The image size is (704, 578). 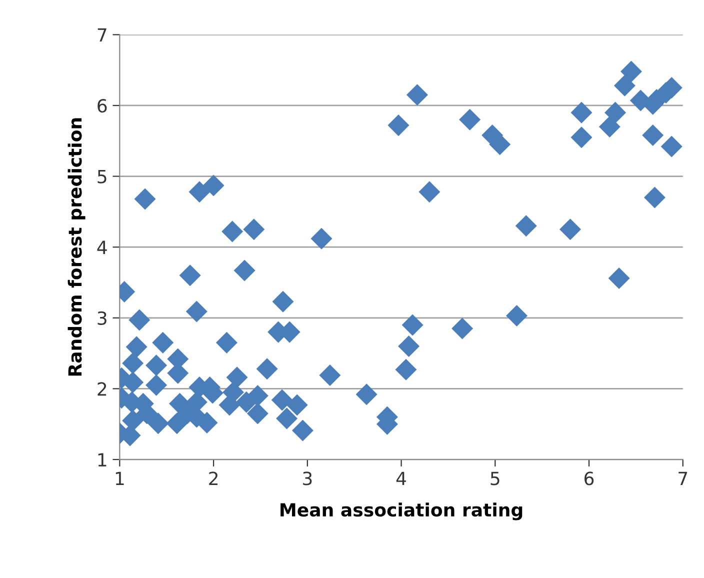 I want to click on y-tick-label: 5, so click(x=102, y=177).